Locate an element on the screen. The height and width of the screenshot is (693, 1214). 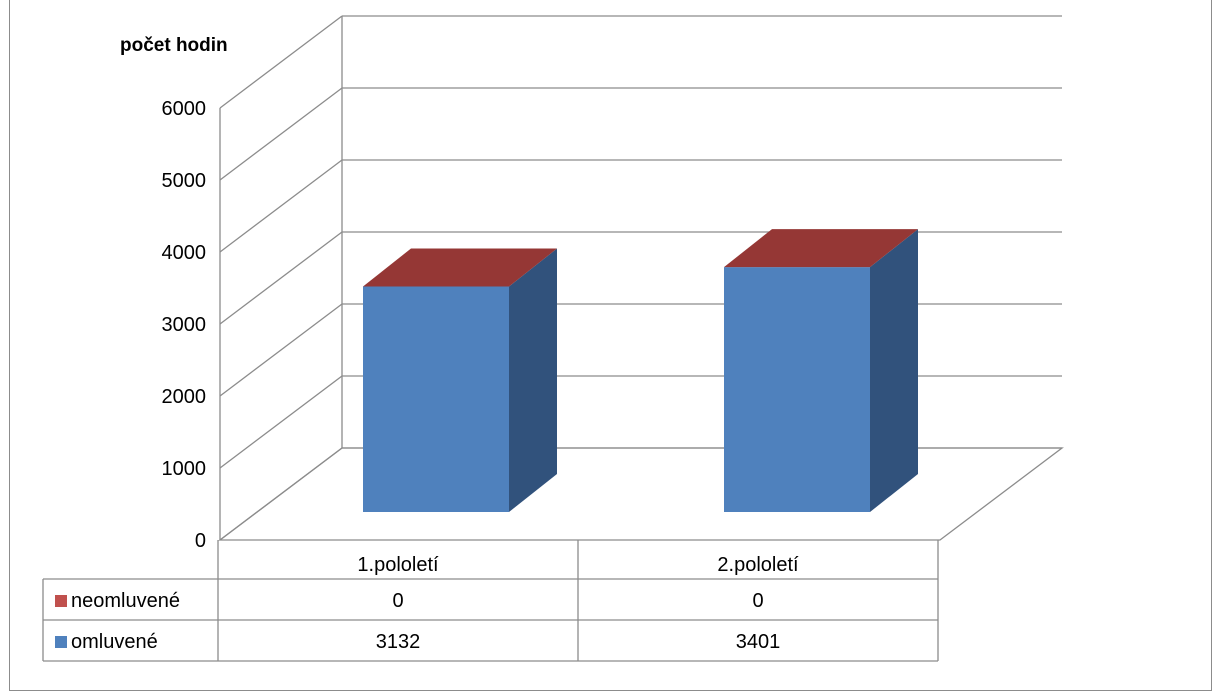
x-category-label: 2.pololetí is located at coordinates (758, 565).